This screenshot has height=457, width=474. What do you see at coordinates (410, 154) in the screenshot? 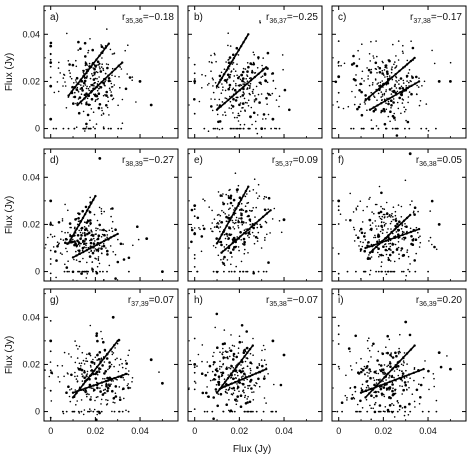
I see `outlier-point` at bounding box center [410, 154].